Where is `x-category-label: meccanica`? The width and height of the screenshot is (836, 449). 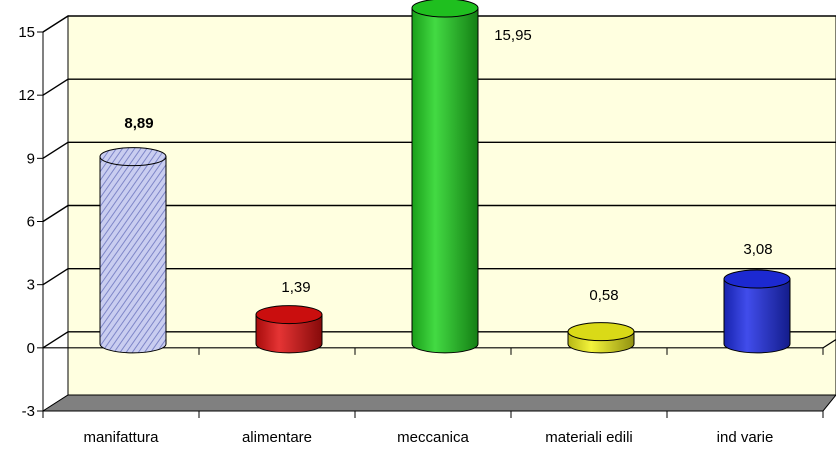
x-category-label: meccanica is located at coordinates (433, 437).